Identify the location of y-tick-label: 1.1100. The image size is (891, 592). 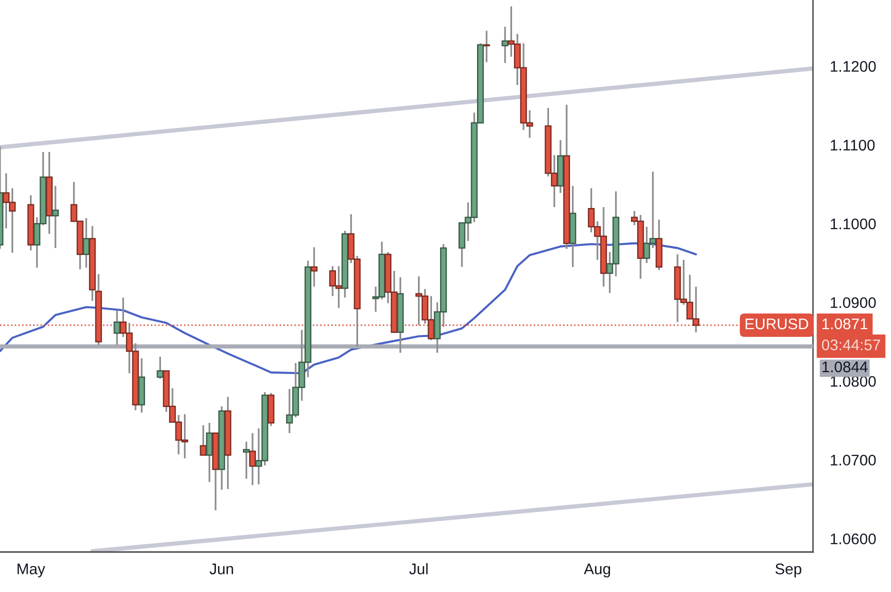
(852, 145).